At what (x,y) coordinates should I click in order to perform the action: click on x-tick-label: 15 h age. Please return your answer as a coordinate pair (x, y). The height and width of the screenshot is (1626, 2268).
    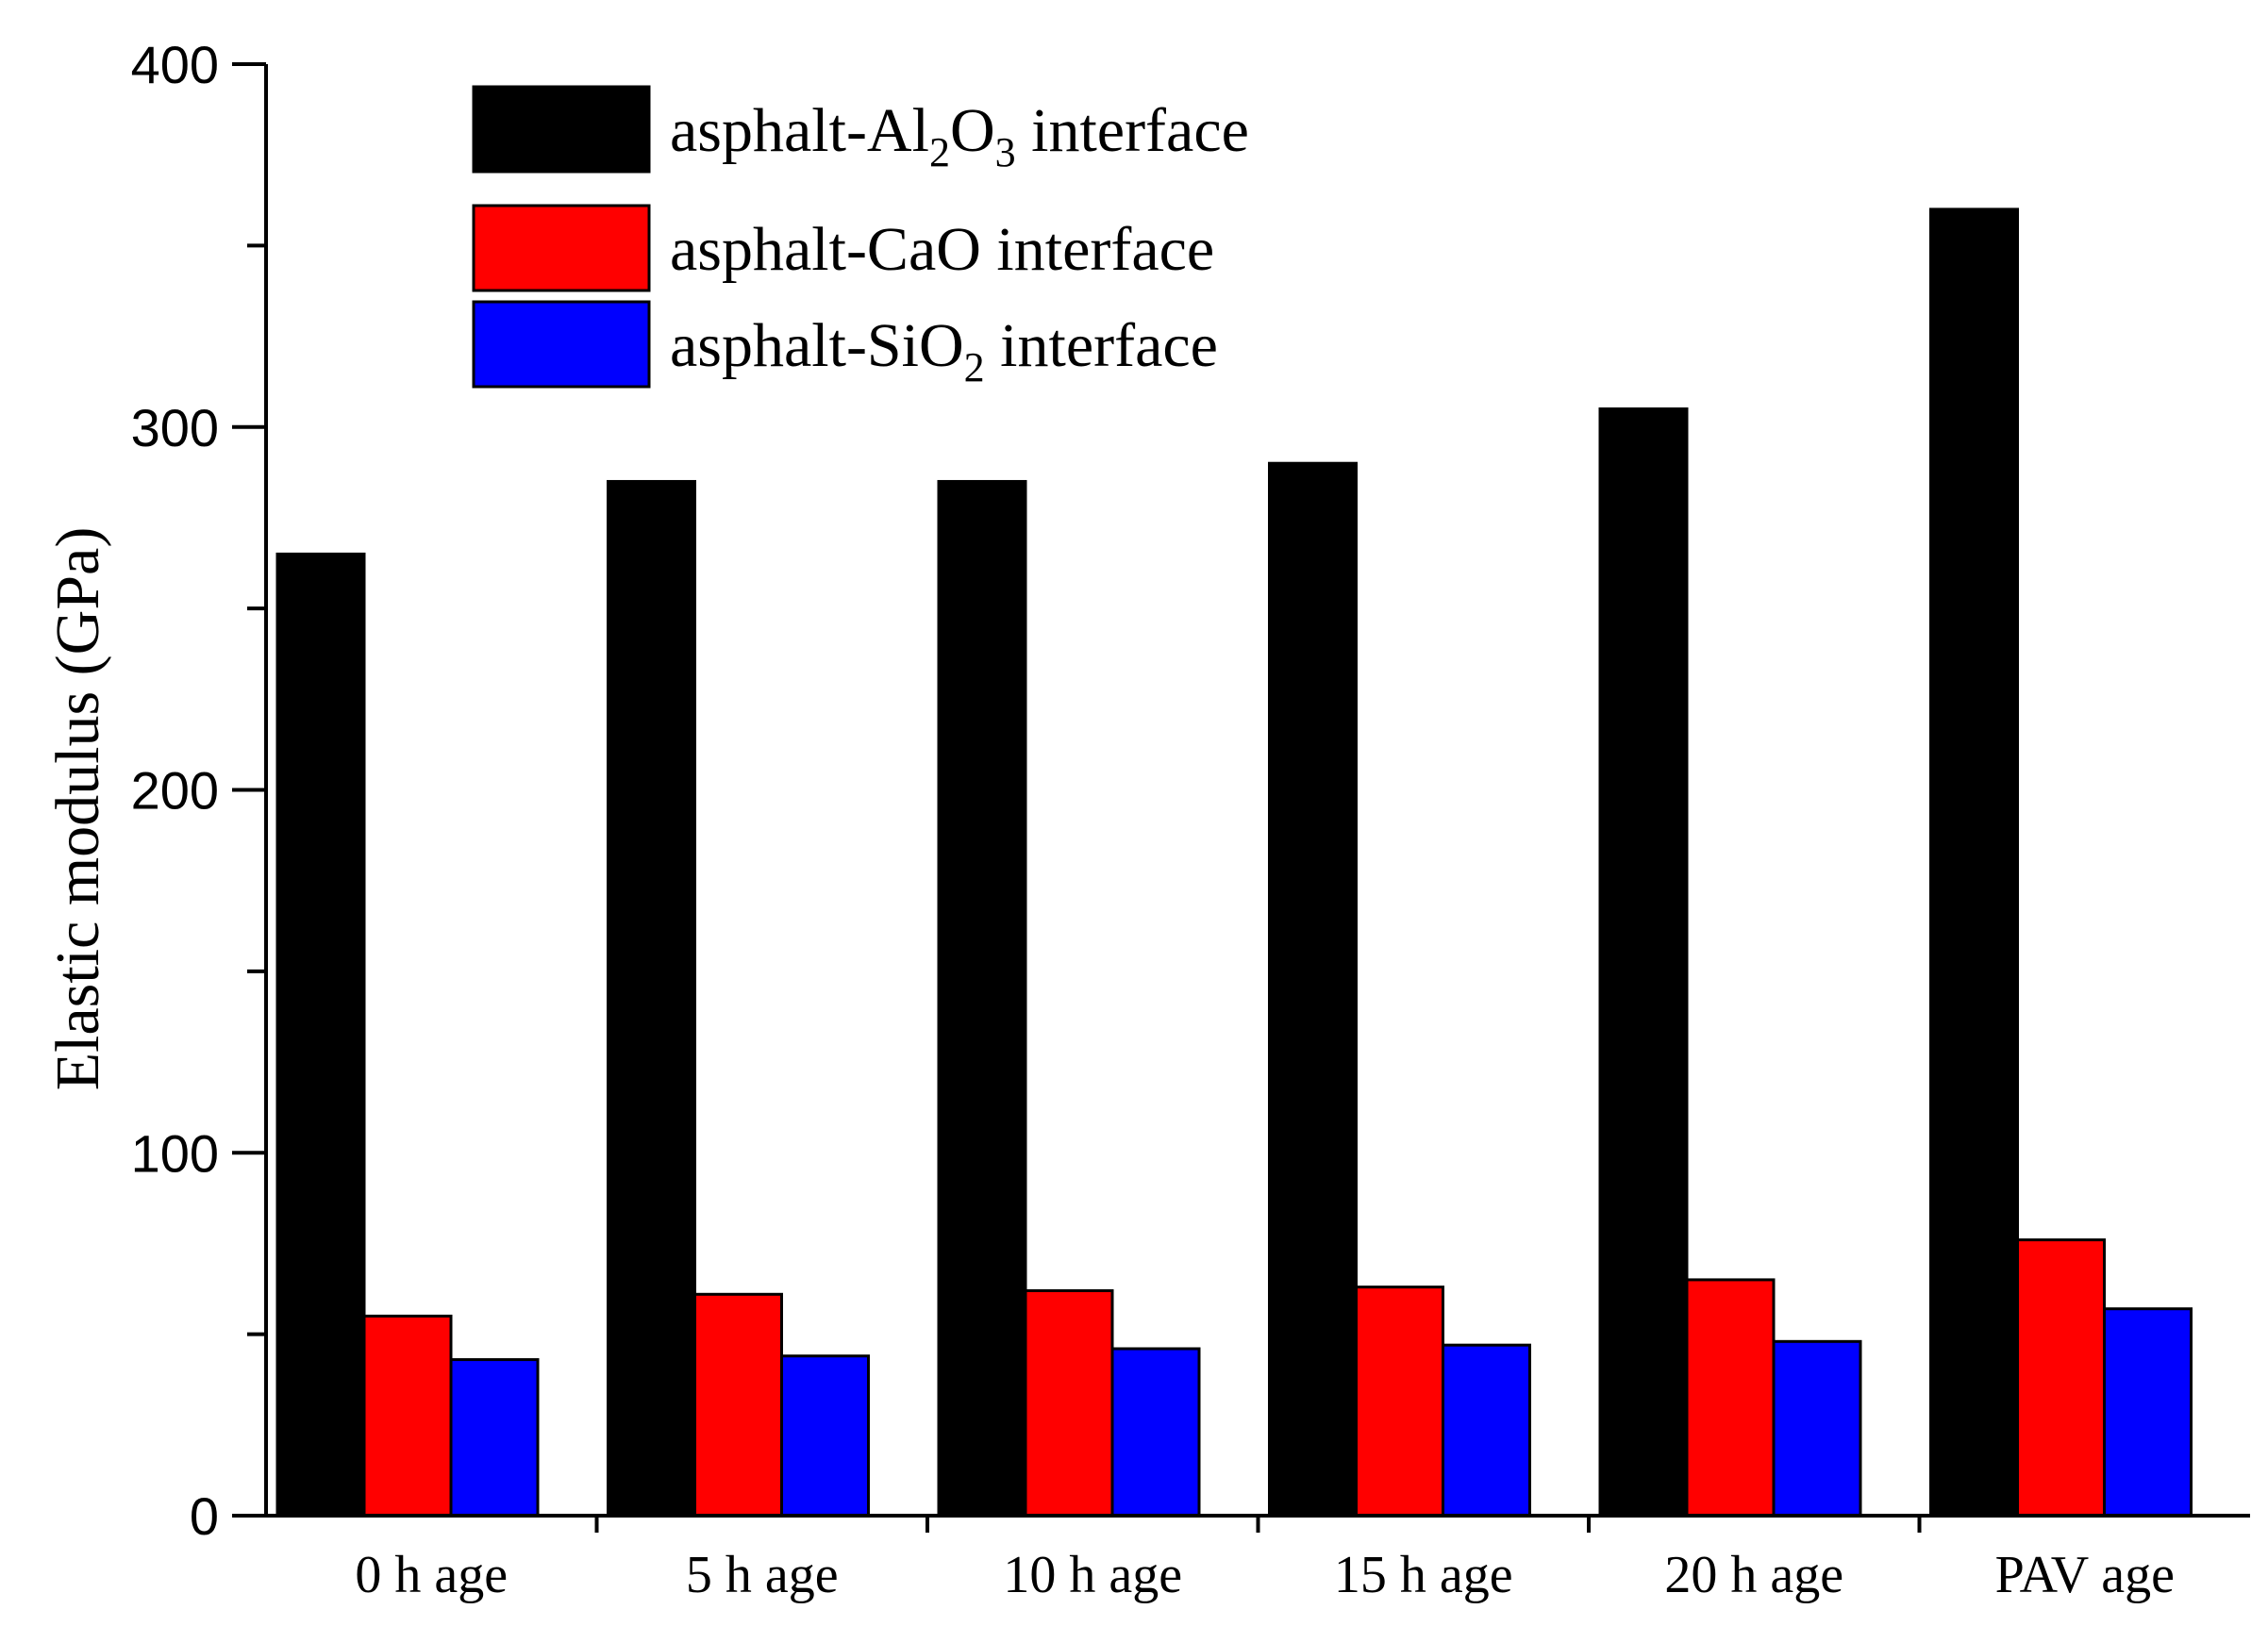
    Looking at the image, I should click on (1424, 1575).